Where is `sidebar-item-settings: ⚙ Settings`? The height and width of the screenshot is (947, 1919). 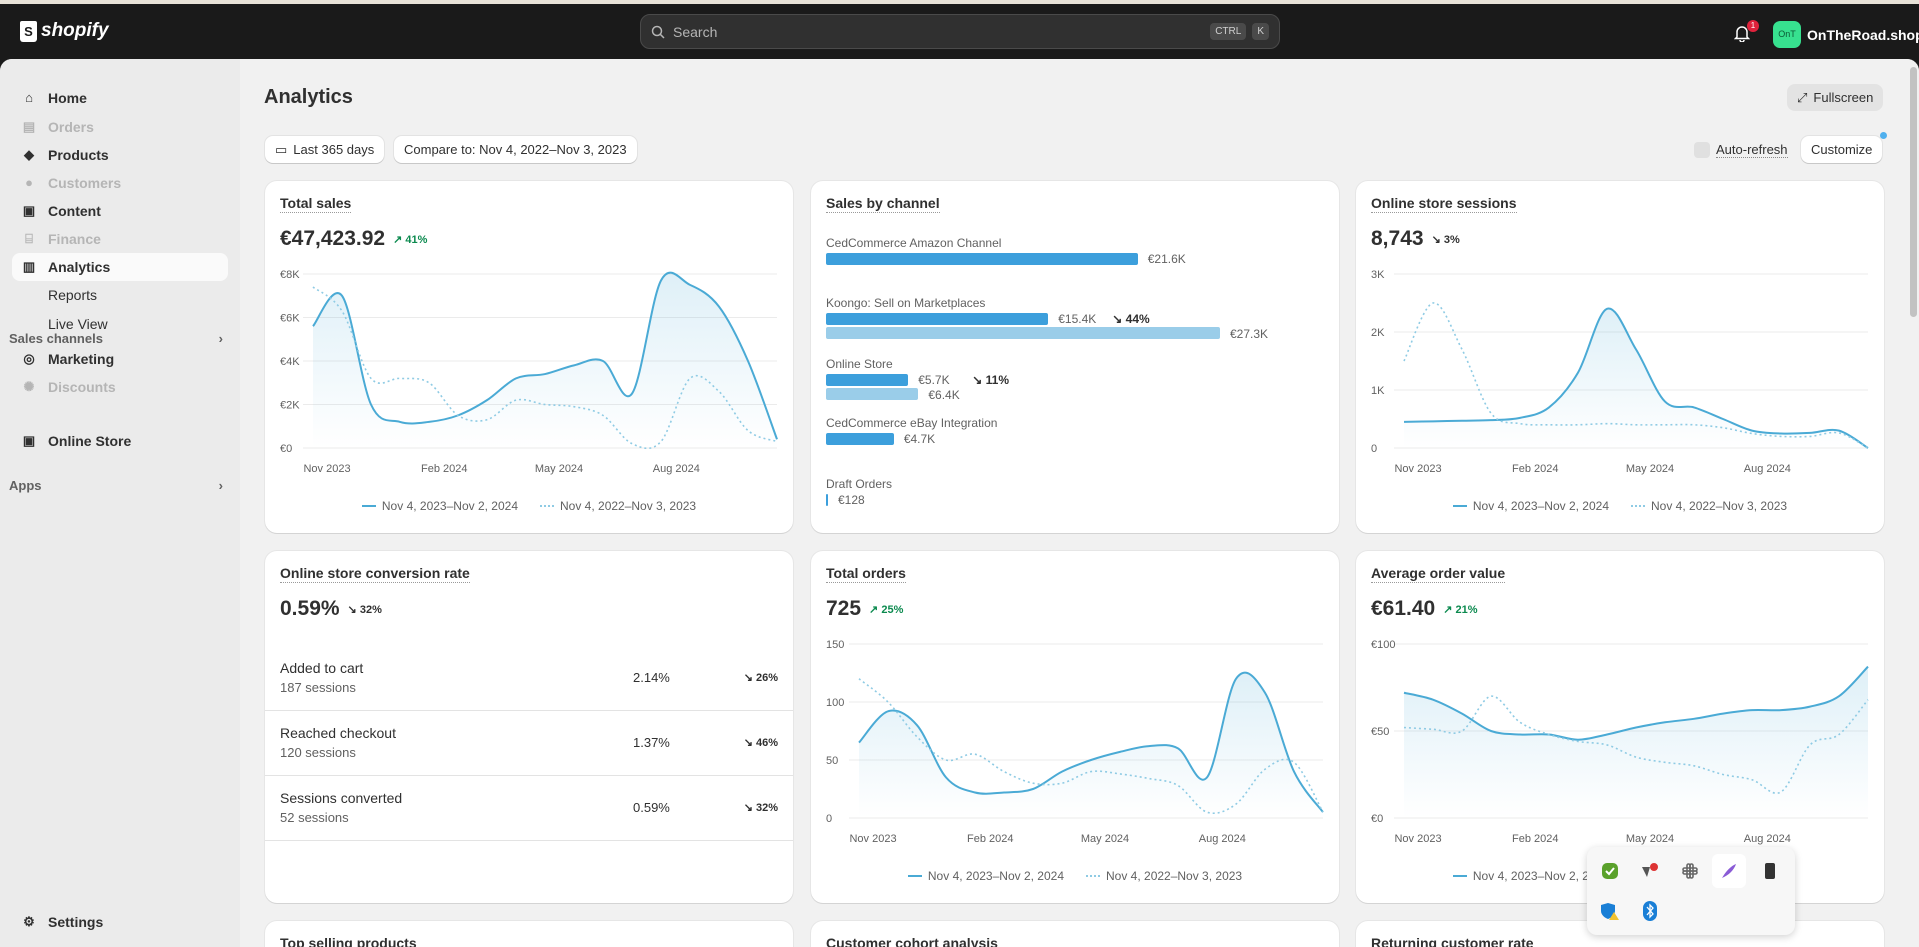 sidebar-item-settings: ⚙ Settings is located at coordinates (120, 922).